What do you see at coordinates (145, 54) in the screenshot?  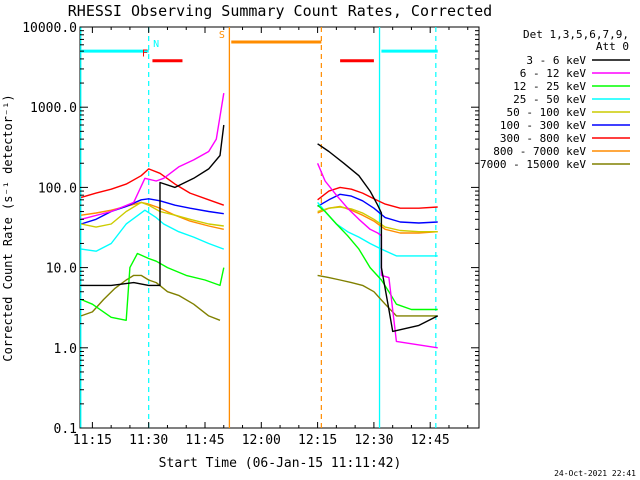 I see `flag-F-label: F` at bounding box center [145, 54].